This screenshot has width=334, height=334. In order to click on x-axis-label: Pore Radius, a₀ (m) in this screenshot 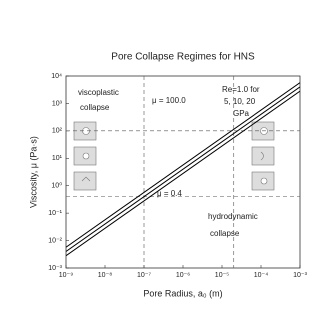, I will do `click(182, 293)`.